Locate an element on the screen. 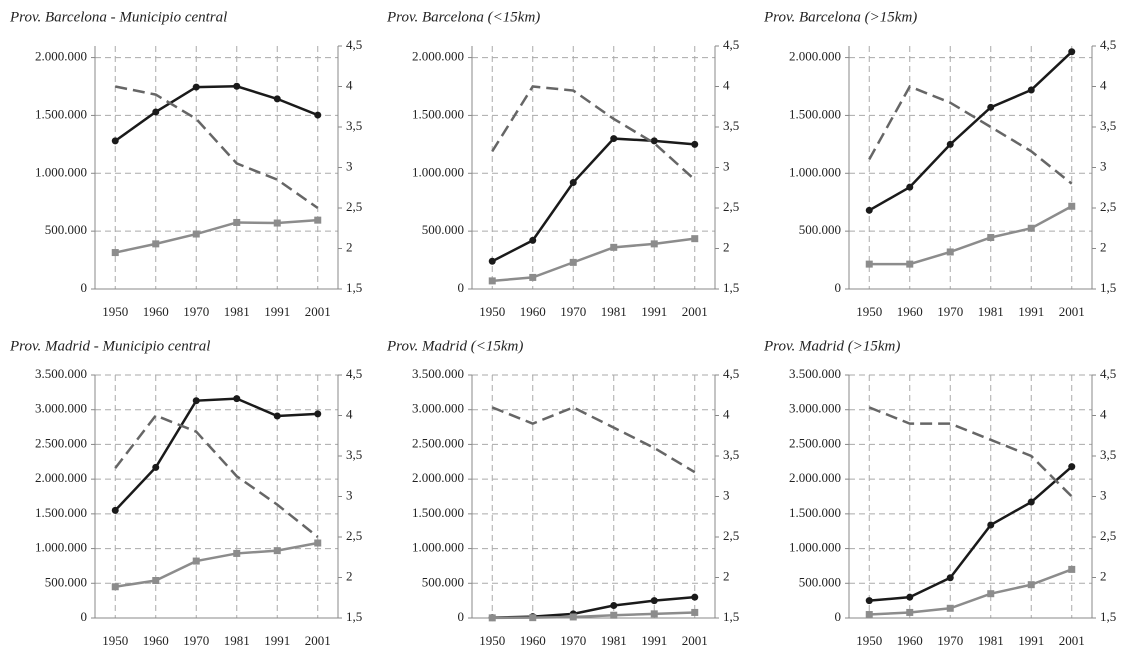 Image resolution: width=1133 pixels, height=651 pixels. x-tick-label: 1991 is located at coordinates (1031, 311).